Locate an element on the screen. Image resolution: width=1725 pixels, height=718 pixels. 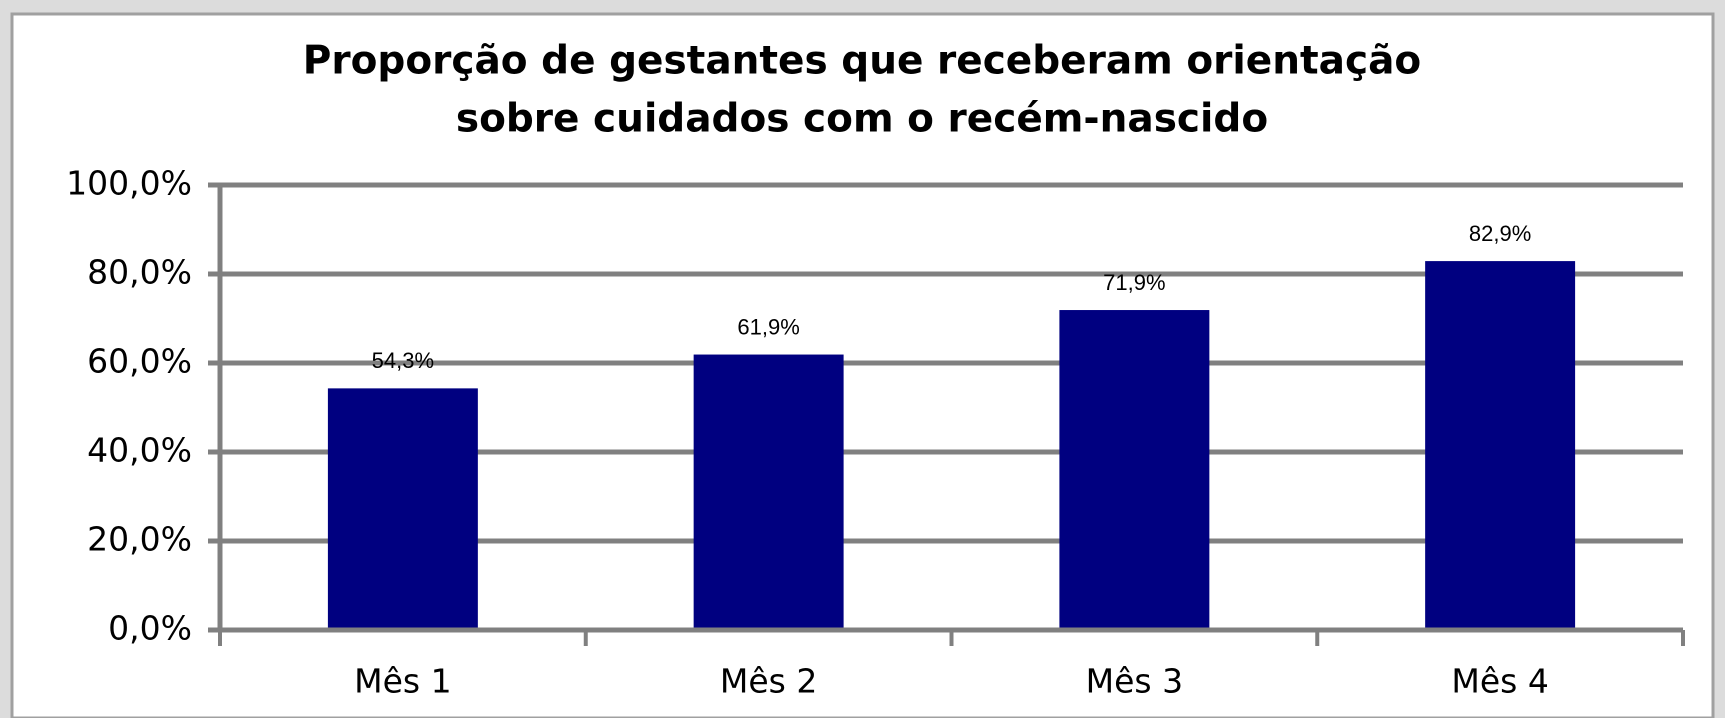
x-tick-label: Mês 2 is located at coordinates (768, 681).